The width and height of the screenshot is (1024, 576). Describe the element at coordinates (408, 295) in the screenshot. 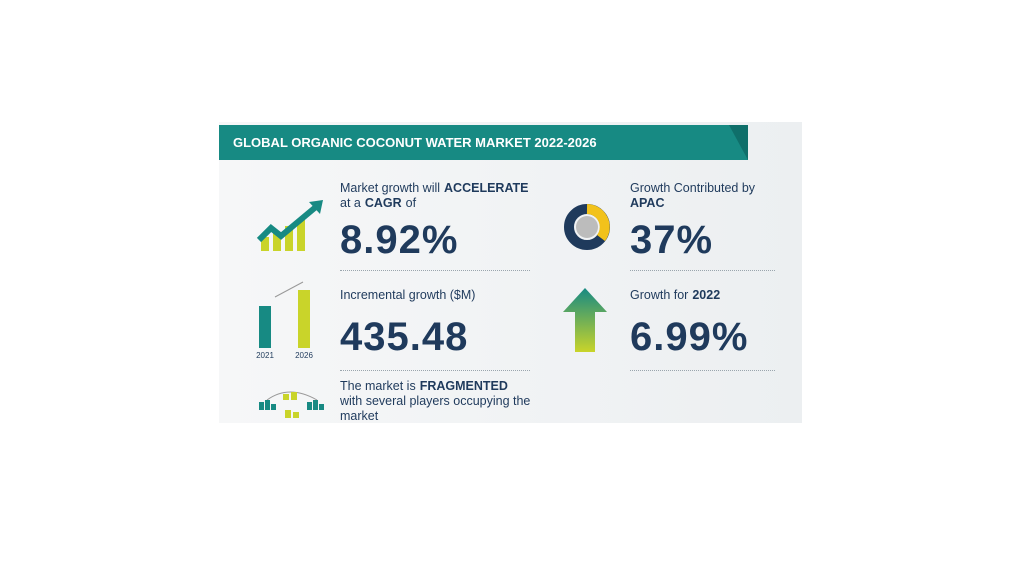

I see `incremental-label: Incremental growth ($M)` at that location.